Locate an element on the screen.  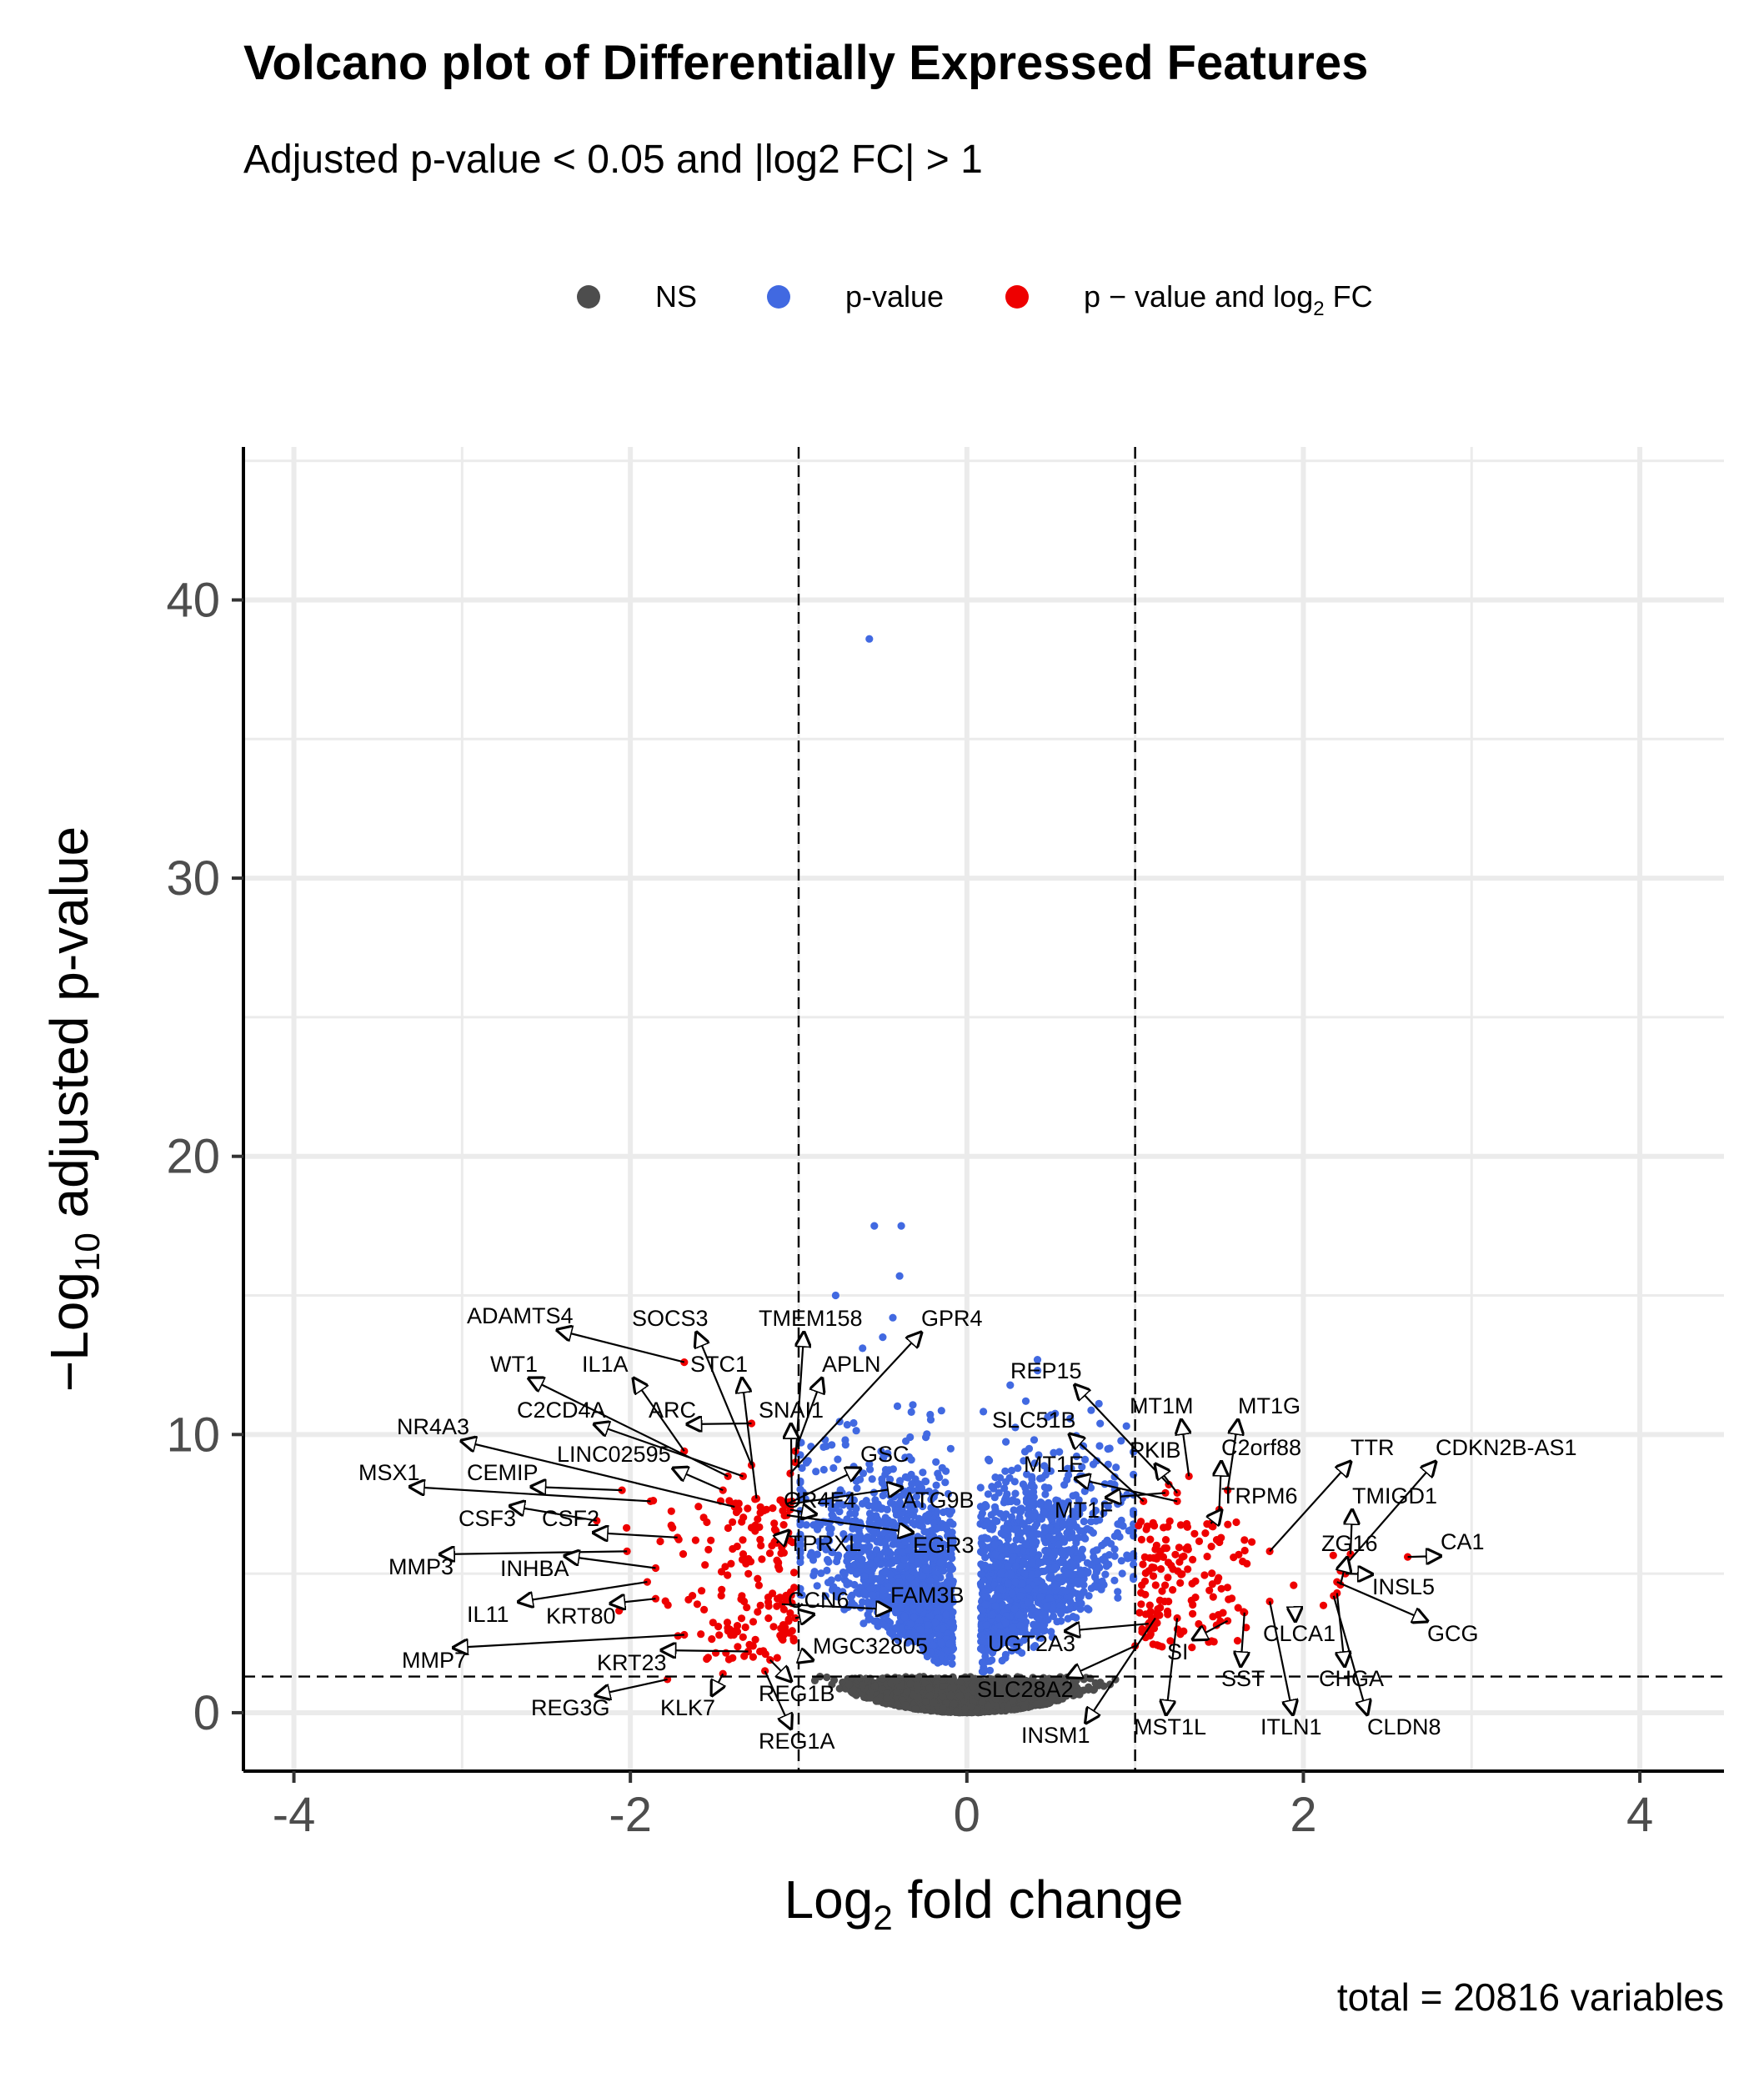
legend-label: NS is located at coordinates (676, 296).